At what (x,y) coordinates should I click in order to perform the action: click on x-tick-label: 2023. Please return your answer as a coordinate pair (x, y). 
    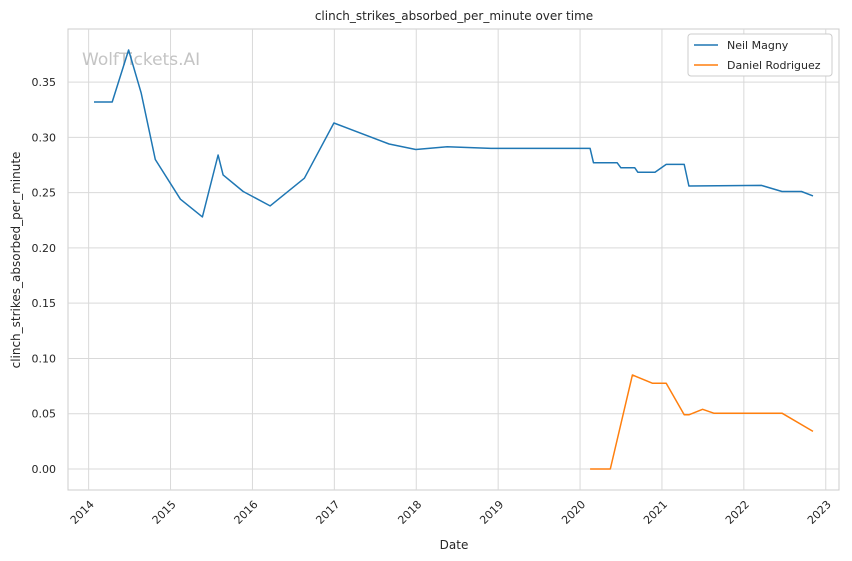
    Looking at the image, I should click on (819, 512).